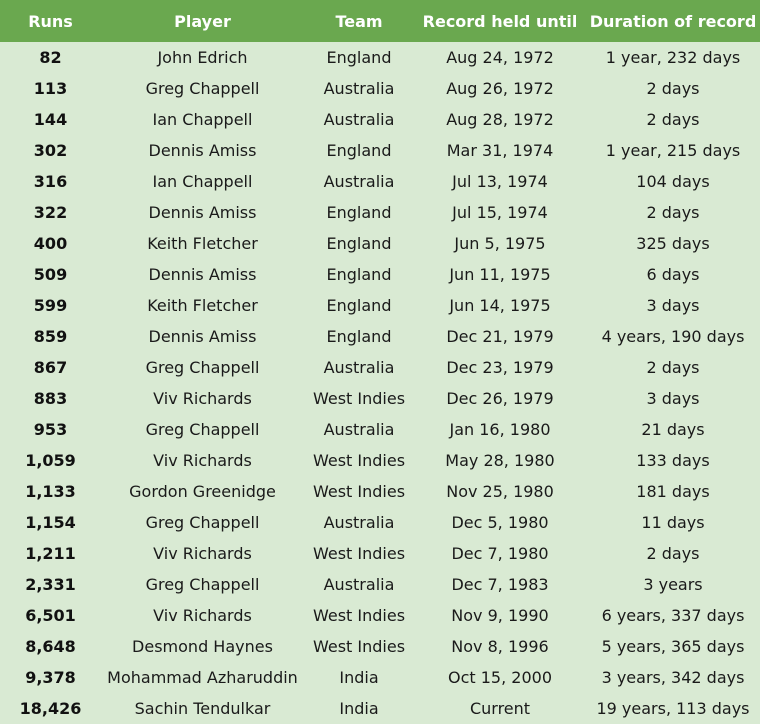 This screenshot has height=724, width=760. I want to click on cell-player: Ian Chappell, so click(202, 181).